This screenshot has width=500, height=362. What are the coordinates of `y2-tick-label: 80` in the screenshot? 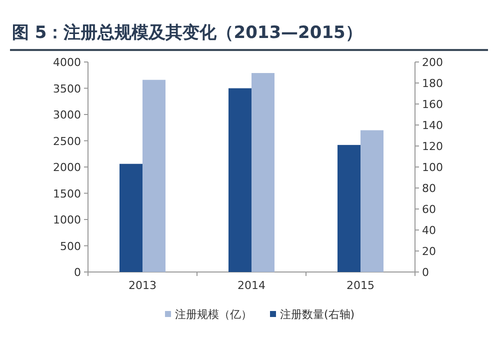 It's located at (429, 188).